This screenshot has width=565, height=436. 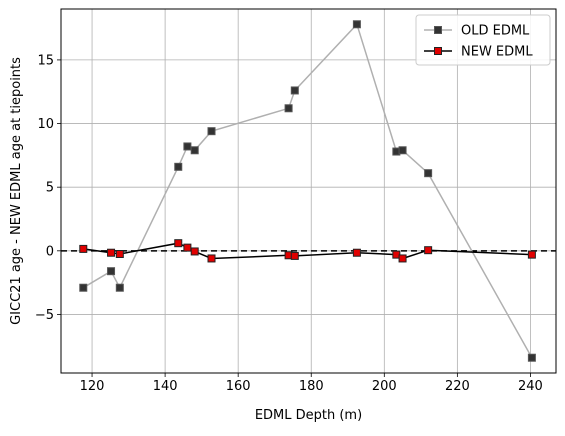 I want to click on x-tick-label: 180, so click(x=311, y=386).